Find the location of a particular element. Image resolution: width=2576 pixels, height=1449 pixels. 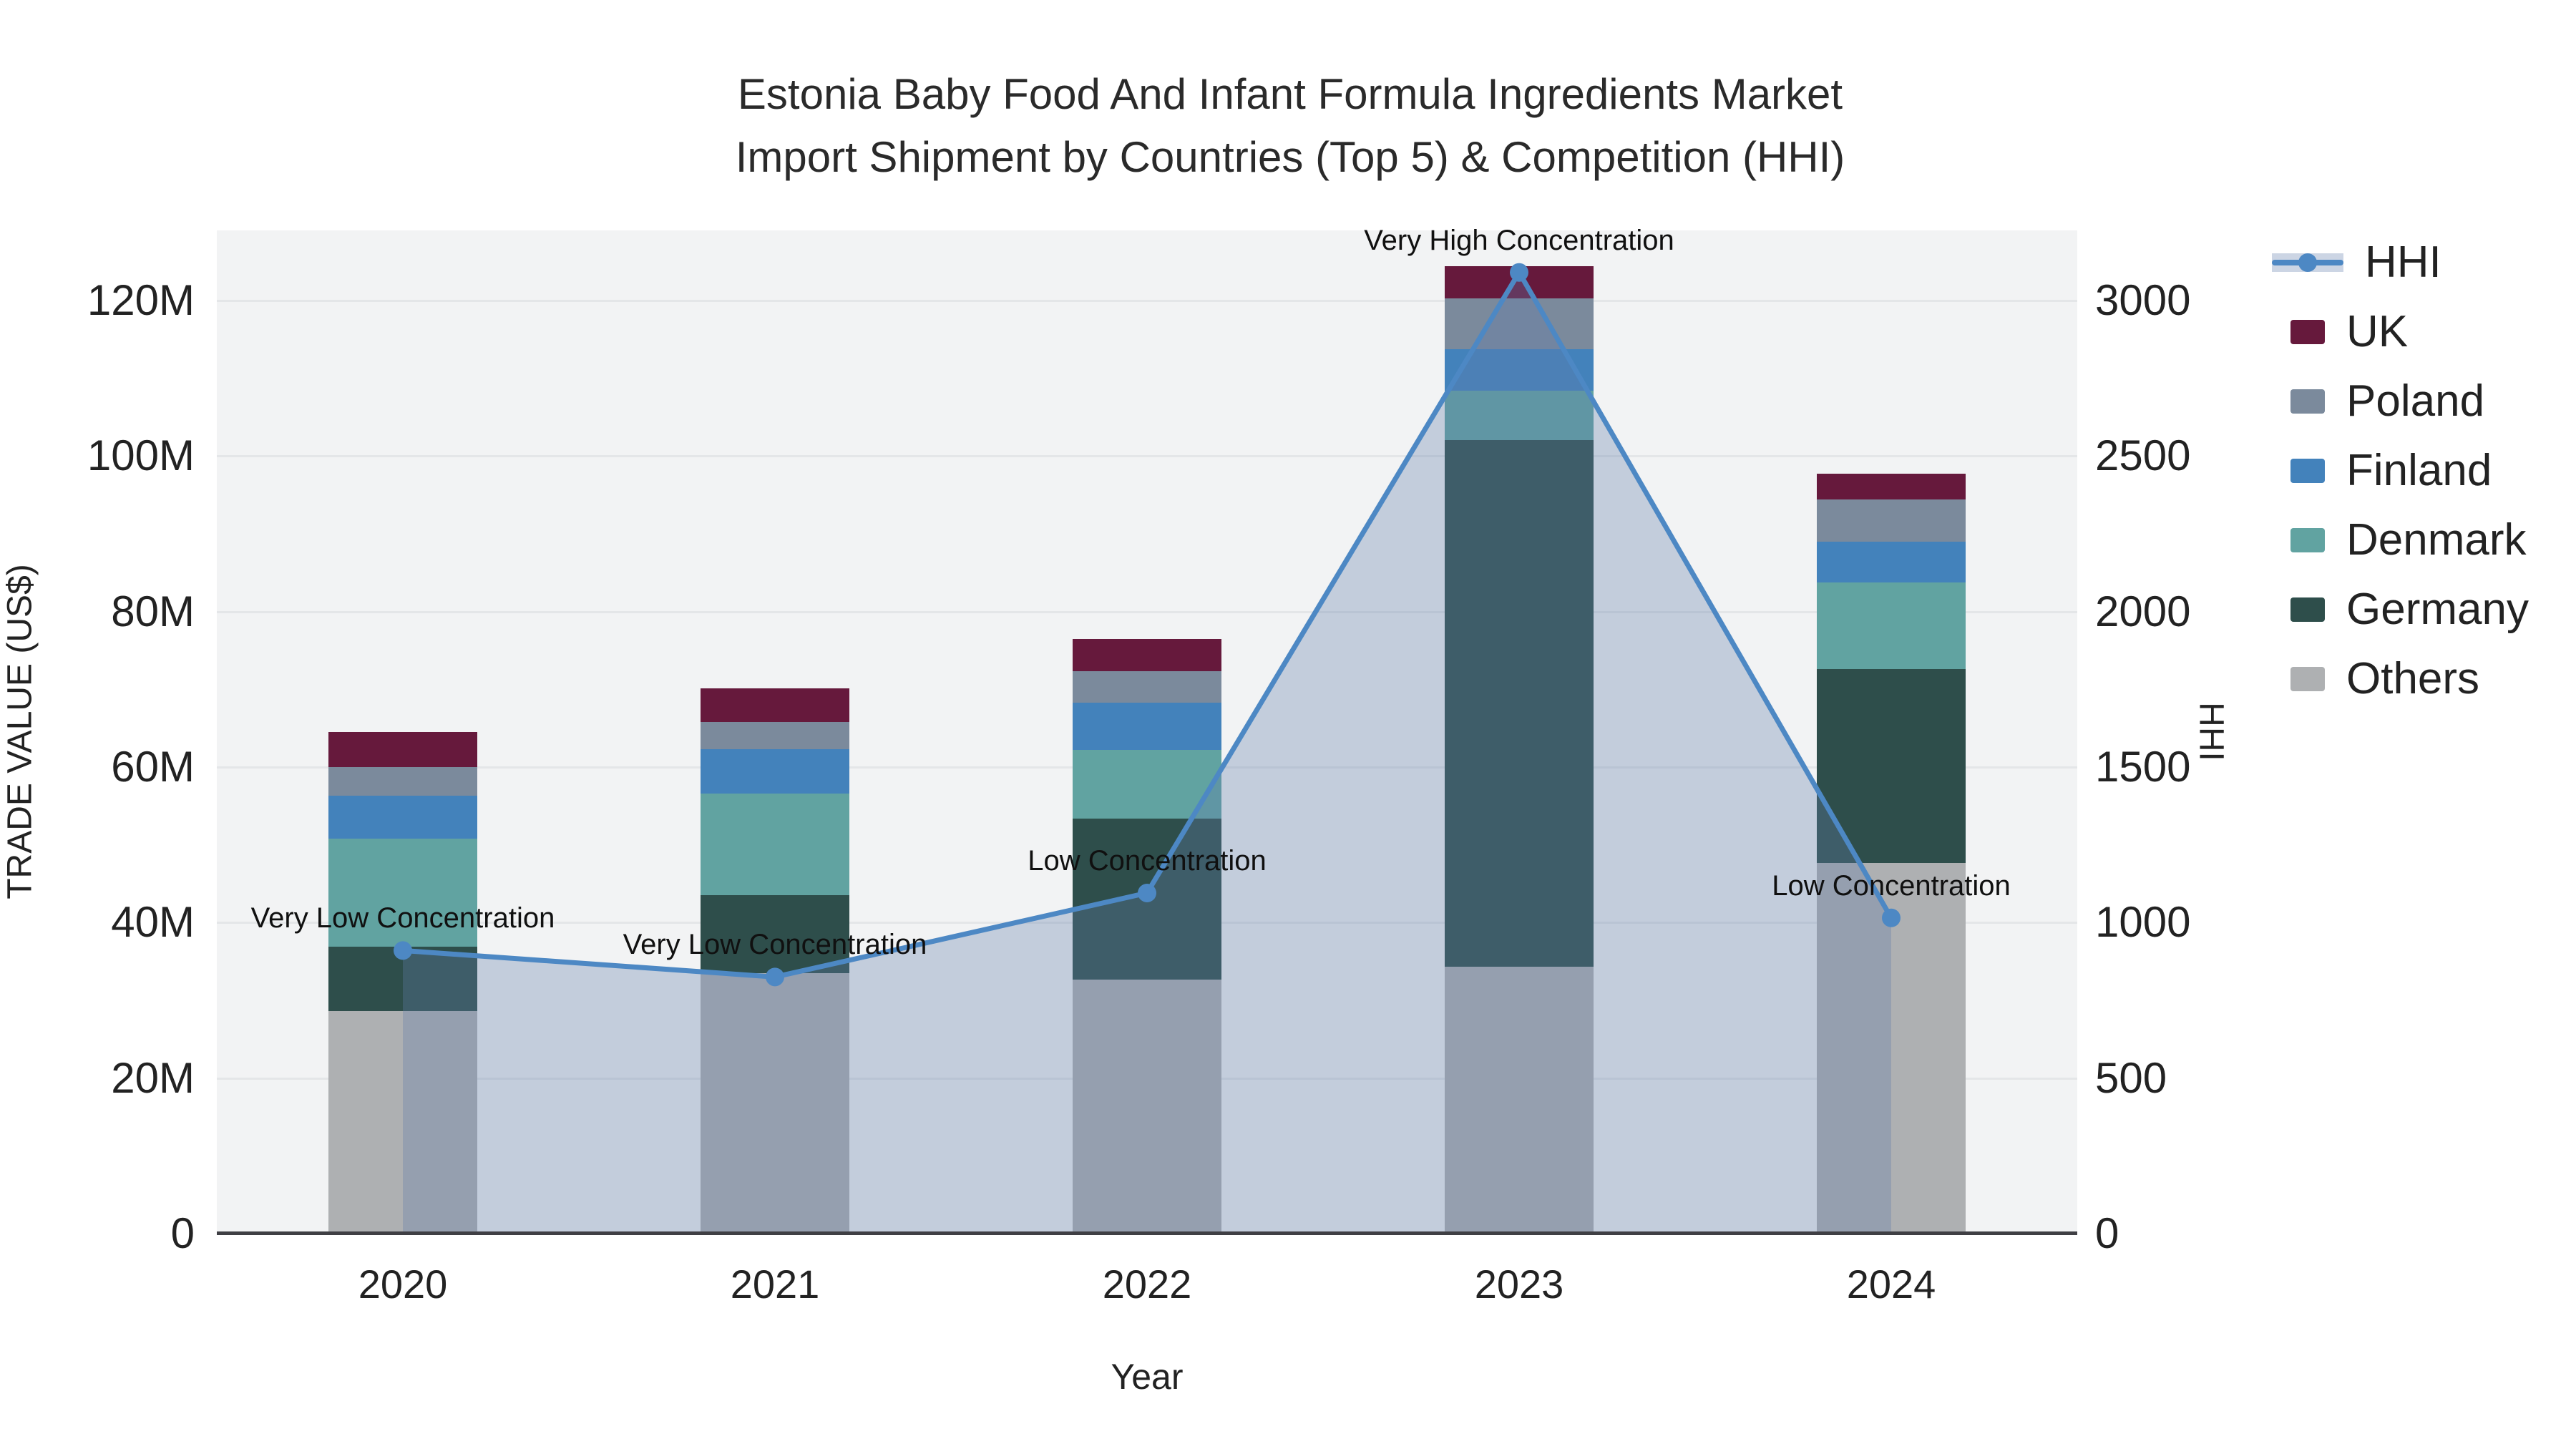

hhi-marker-2021 is located at coordinates (775, 977).